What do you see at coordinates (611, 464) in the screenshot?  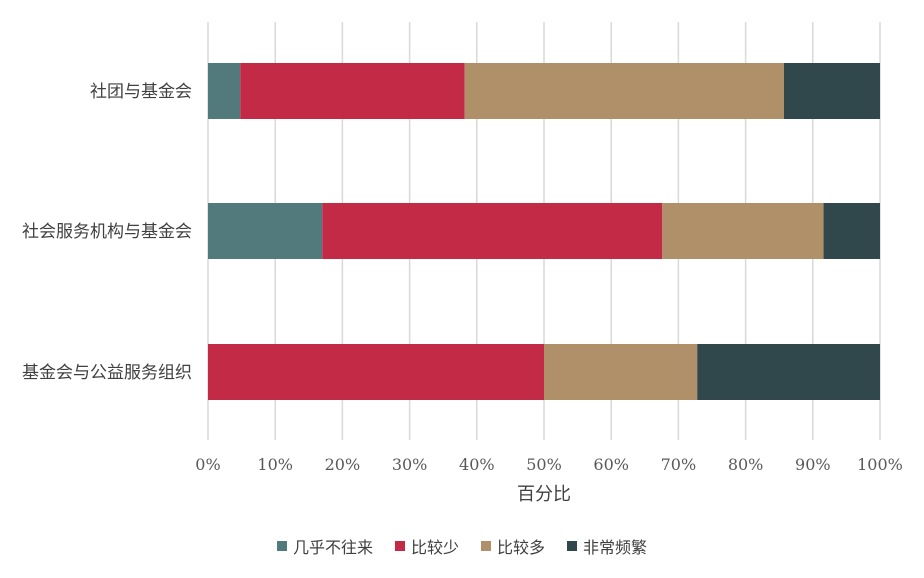 I see `x-tick-label: 60%` at bounding box center [611, 464].